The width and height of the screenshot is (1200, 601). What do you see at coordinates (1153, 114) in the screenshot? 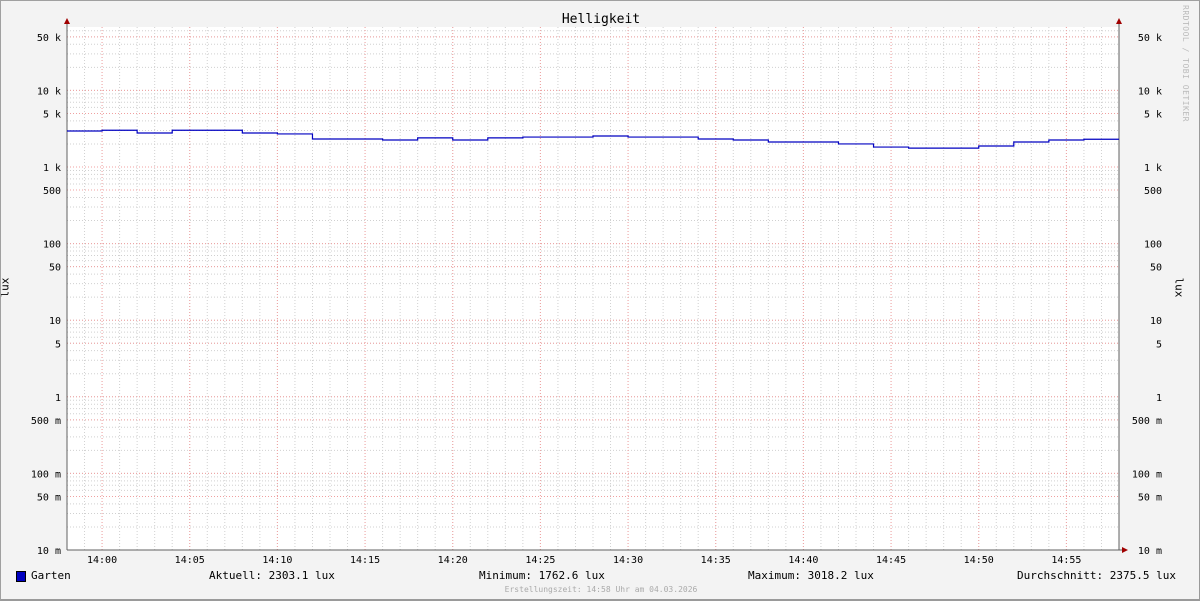
I see `y-tick-label-right: 5 k` at bounding box center [1153, 114].